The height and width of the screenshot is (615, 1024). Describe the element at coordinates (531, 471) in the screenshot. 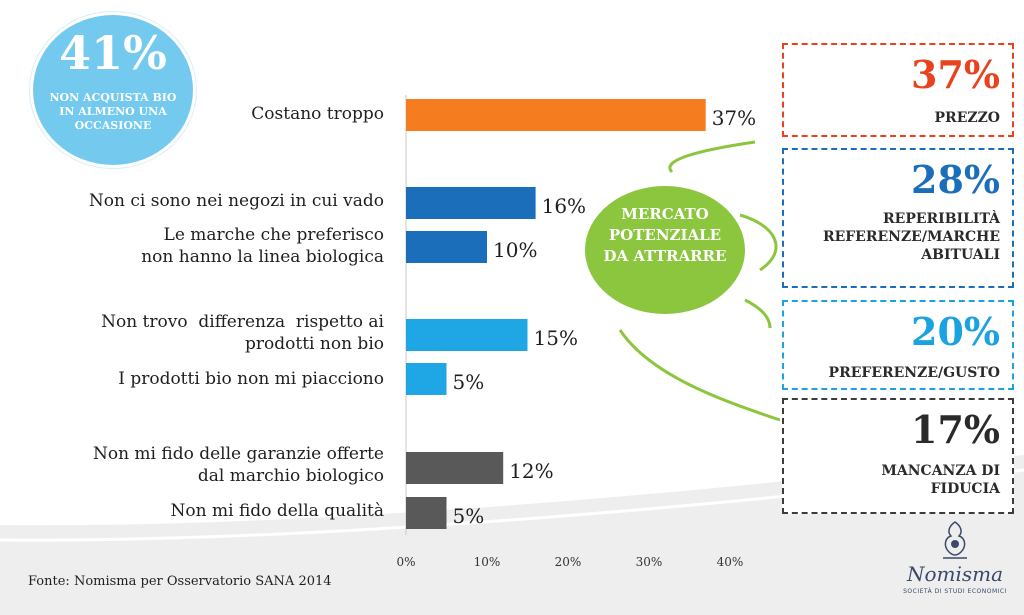

I see `value-label-5: 12%` at that location.